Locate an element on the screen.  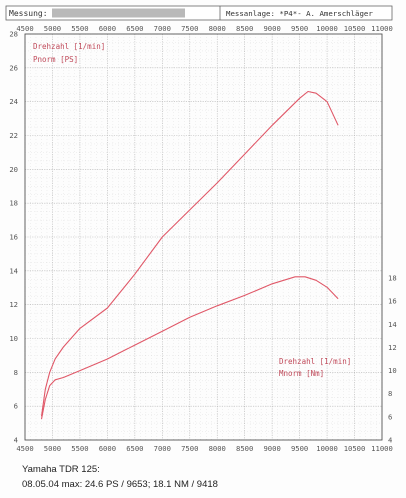
x-tick-label-bottom: 10500 is located at coordinates (355, 448).